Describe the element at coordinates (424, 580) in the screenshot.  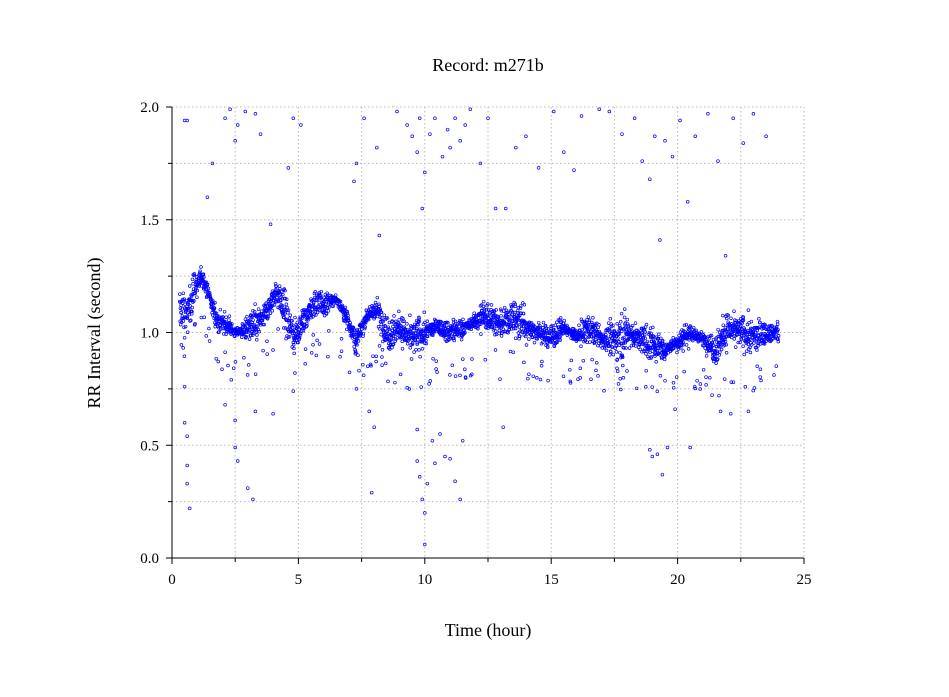
I see `x-tick-label: 10` at that location.